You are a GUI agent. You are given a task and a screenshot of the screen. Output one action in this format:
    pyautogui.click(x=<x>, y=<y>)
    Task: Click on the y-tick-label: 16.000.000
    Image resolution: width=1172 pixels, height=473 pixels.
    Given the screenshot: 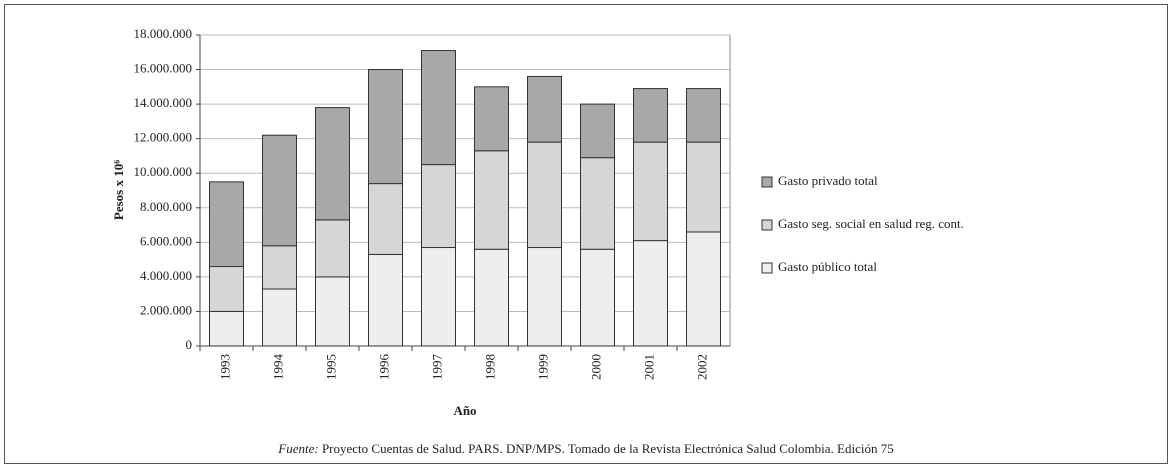 What is the action you would take?
    pyautogui.click(x=163, y=68)
    